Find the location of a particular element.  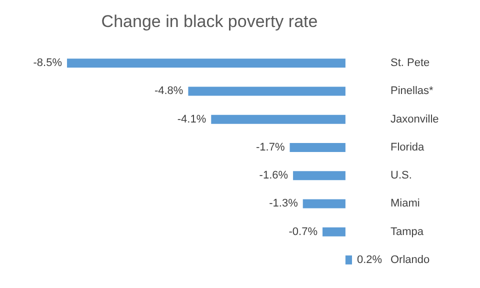

y-tick-label: U.S. is located at coordinates (401, 176).